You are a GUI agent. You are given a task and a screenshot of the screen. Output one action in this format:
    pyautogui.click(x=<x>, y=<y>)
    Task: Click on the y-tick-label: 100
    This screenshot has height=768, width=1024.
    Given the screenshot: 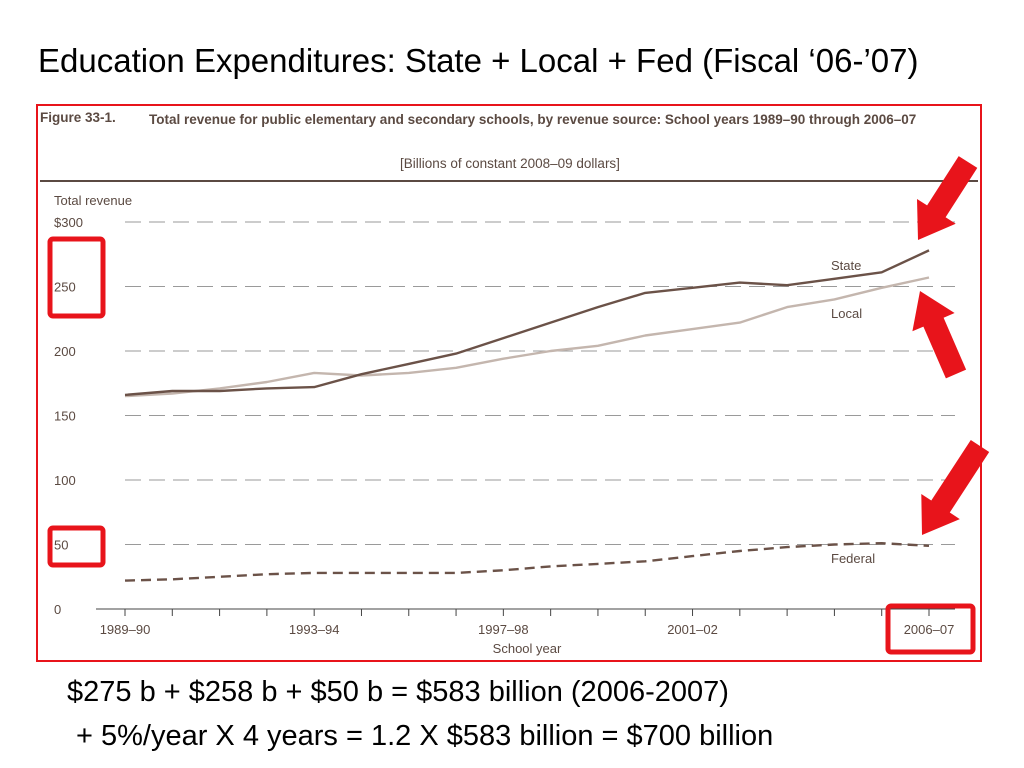 What is the action you would take?
    pyautogui.click(x=65, y=480)
    